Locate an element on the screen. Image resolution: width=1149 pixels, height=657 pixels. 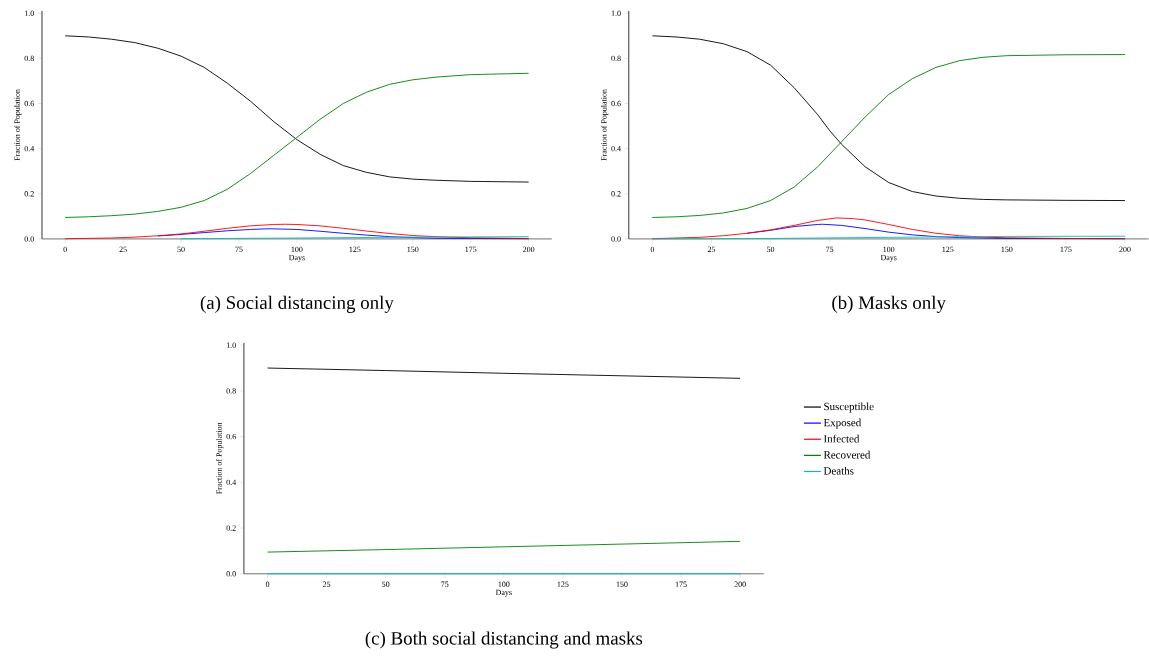
legend-label: Infected is located at coordinates (841, 438).